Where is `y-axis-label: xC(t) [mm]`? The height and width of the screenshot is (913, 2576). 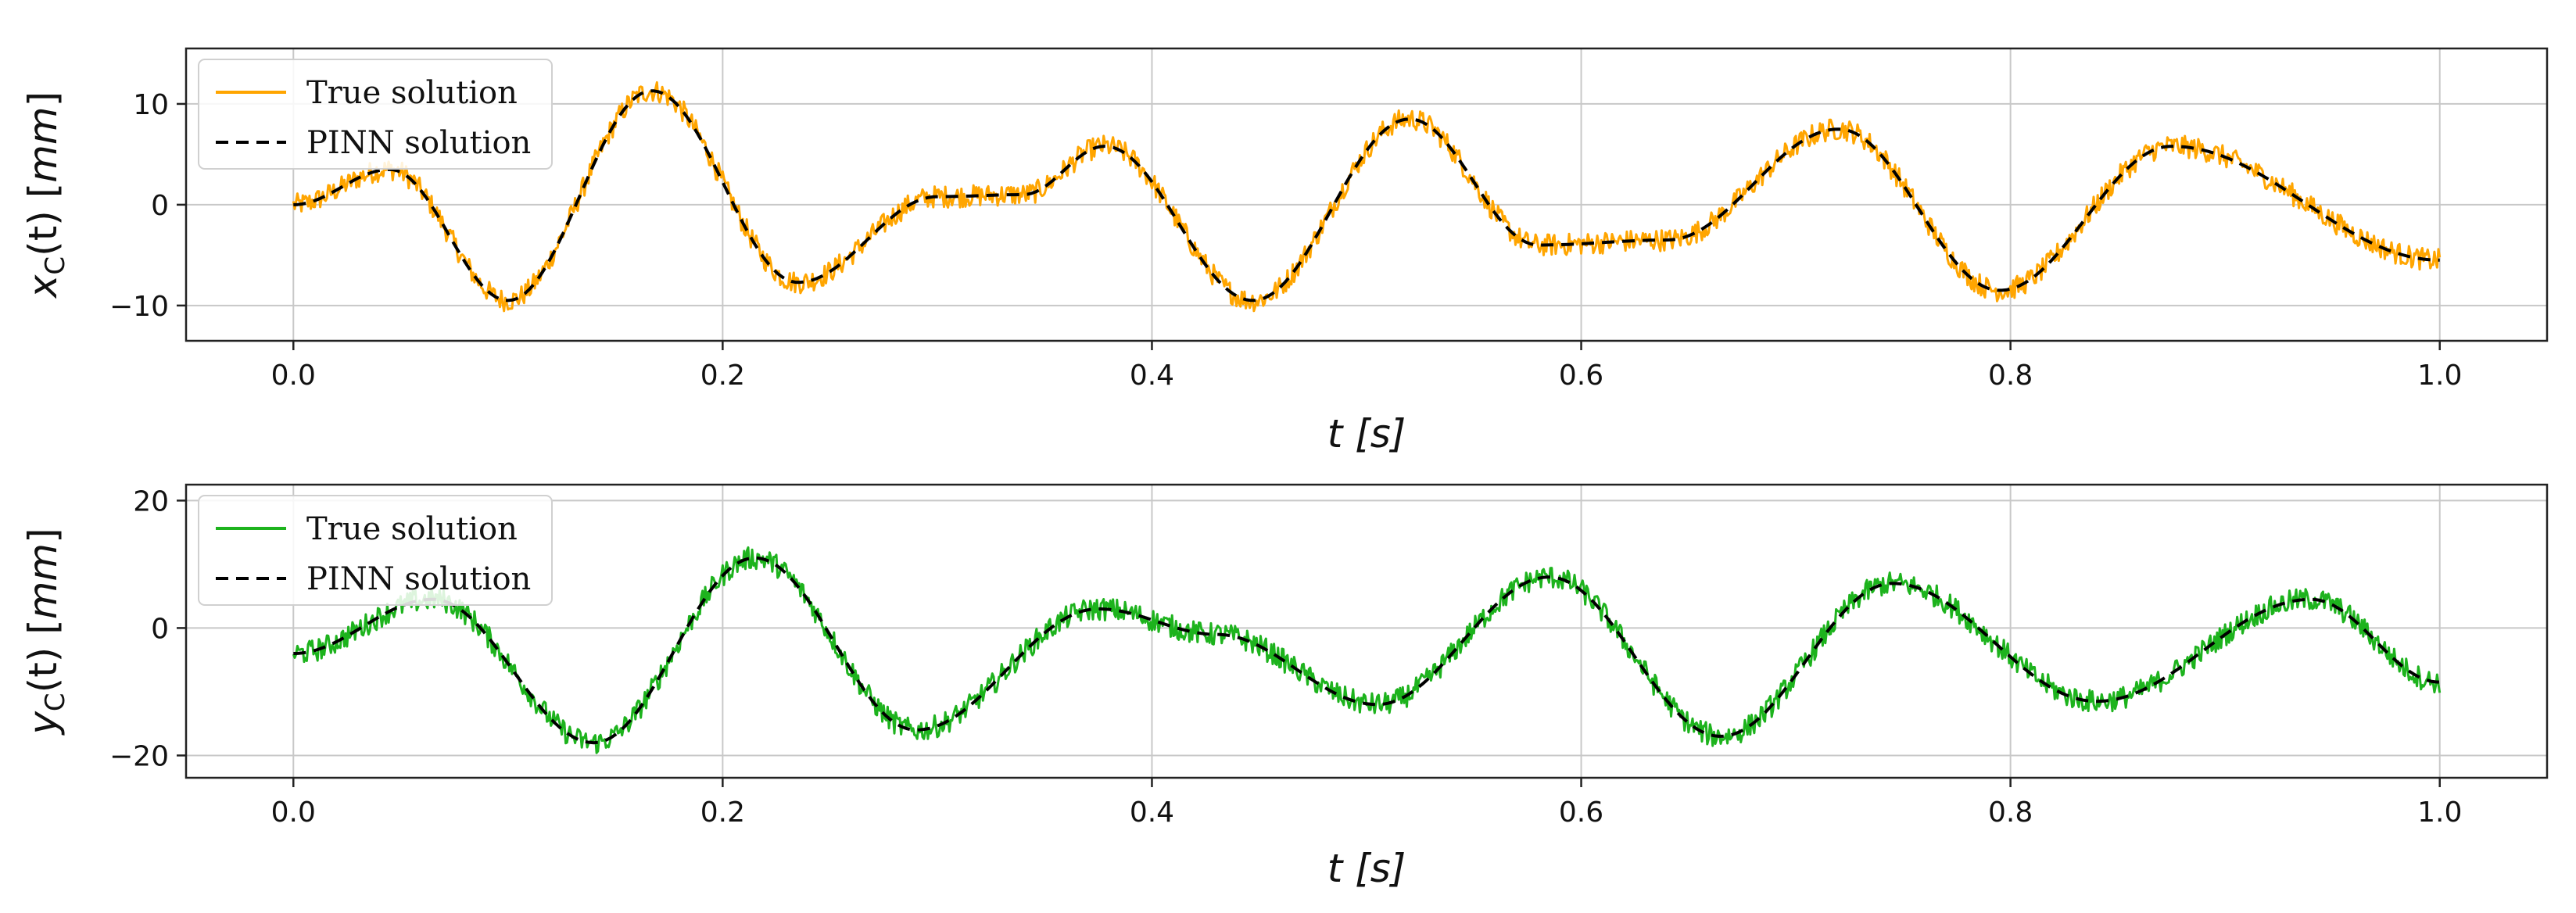
y-axis-label: xC(t) [mm] is located at coordinates (45, 195).